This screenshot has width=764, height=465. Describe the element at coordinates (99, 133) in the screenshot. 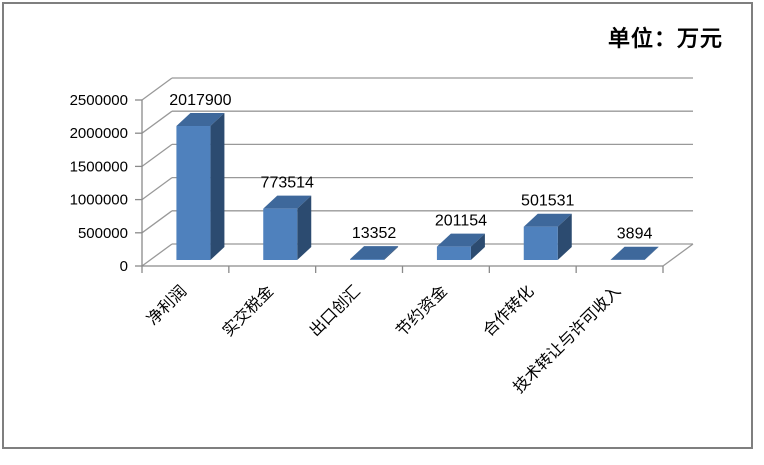

I see `y-axis-tick-label: 2000000` at that location.